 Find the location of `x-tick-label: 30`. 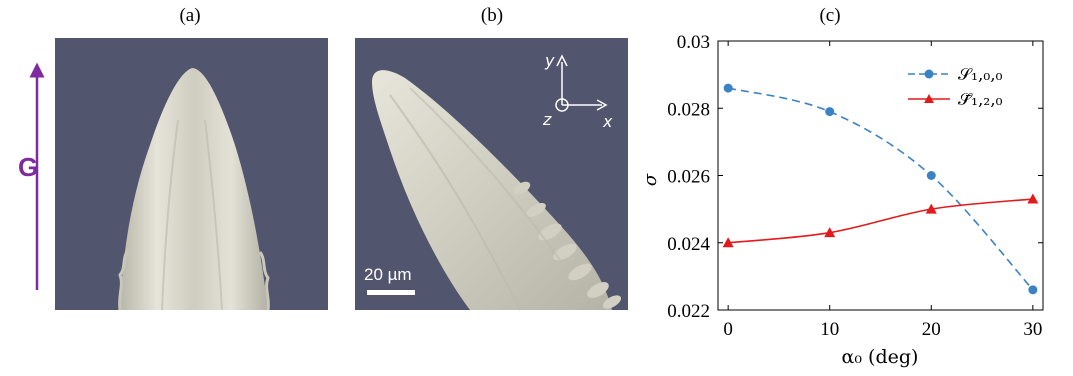

x-tick-label: 30 is located at coordinates (1032, 329).